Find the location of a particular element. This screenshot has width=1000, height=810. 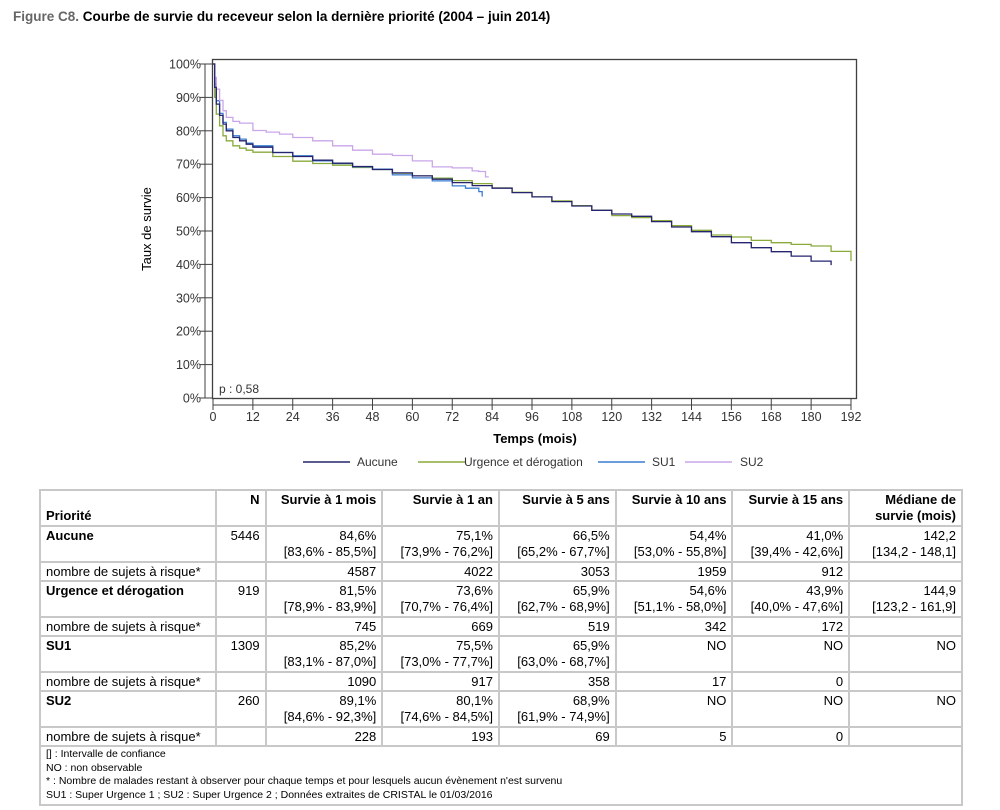

x-tick-label: 60 is located at coordinates (412, 417).